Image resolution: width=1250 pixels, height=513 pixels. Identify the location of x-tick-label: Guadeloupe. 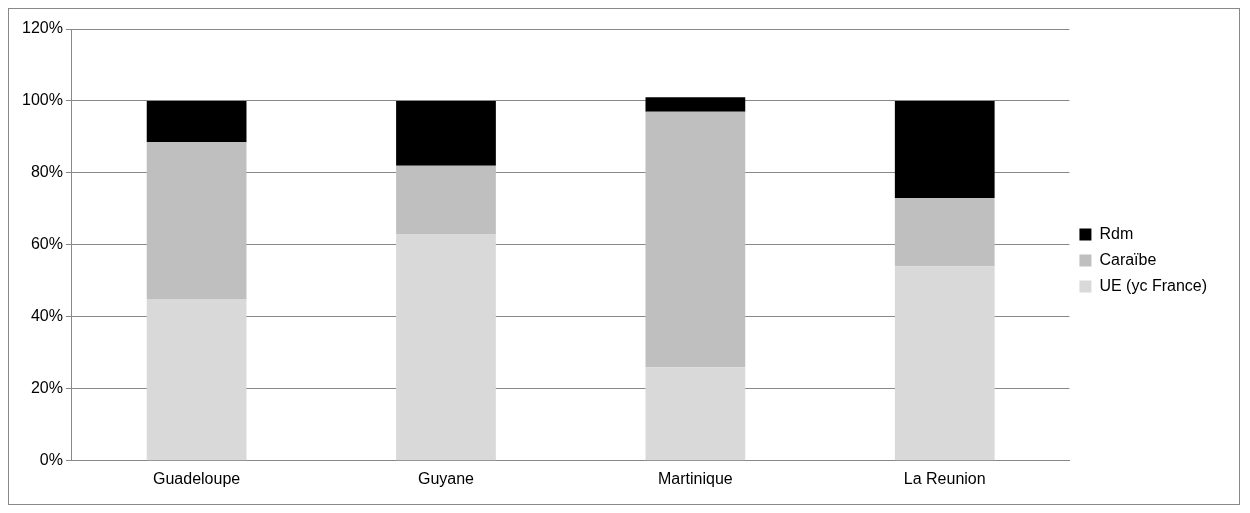
(197, 478).